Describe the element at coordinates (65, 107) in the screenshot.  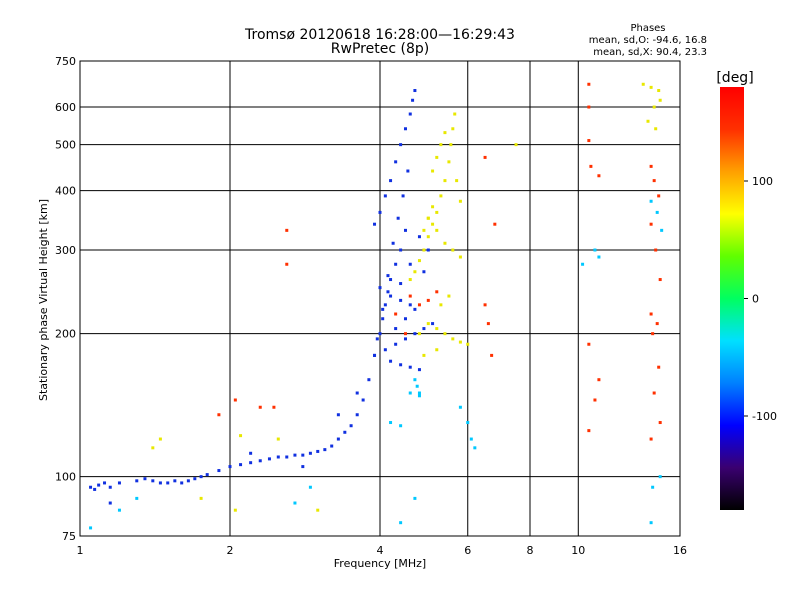
I see `y-tick-label: 600` at that location.